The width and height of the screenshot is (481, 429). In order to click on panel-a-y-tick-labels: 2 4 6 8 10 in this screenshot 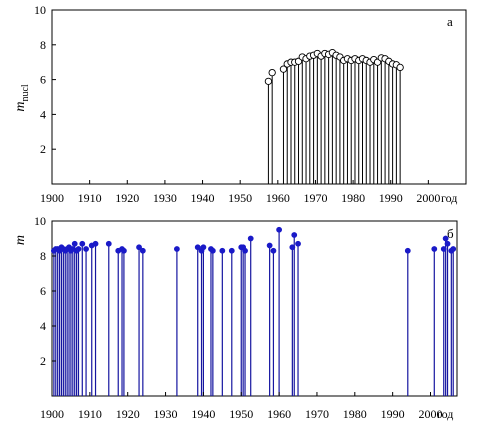, I will do `click(45, 79)`.